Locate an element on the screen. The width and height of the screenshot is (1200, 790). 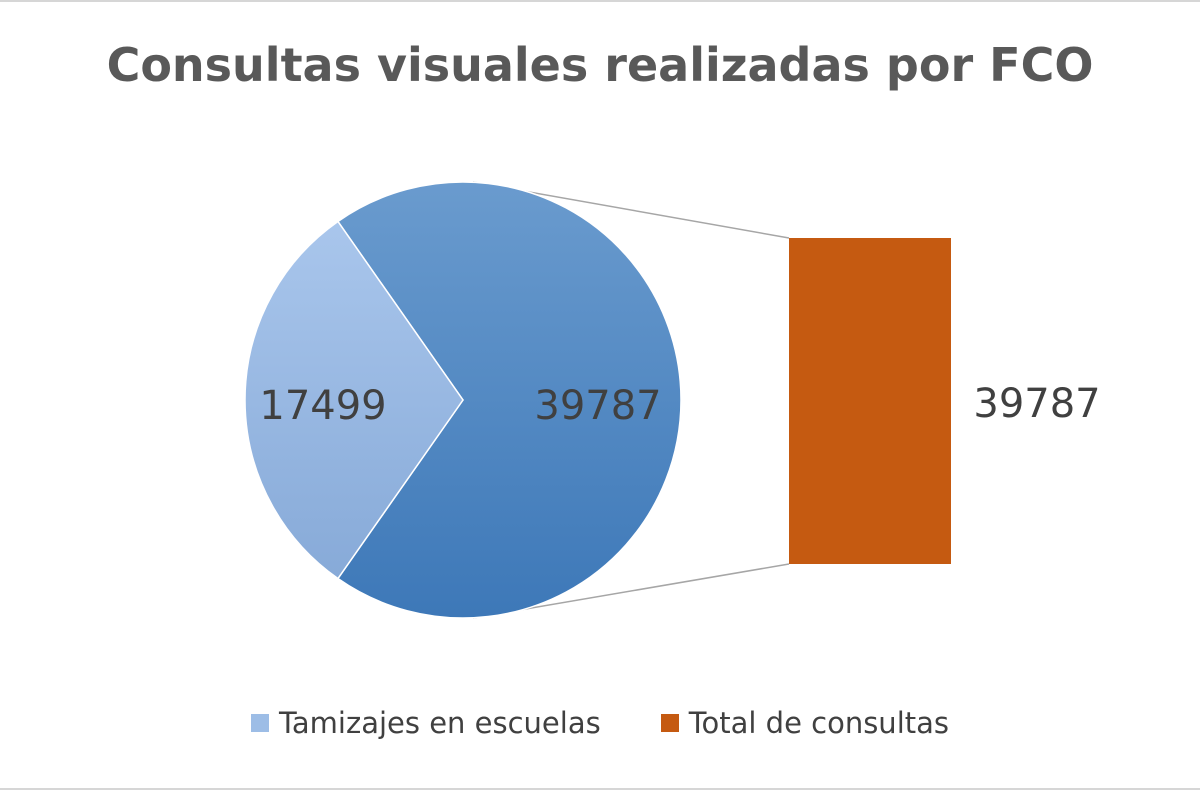
legend-swatch-tamizajes is located at coordinates (260, 723).